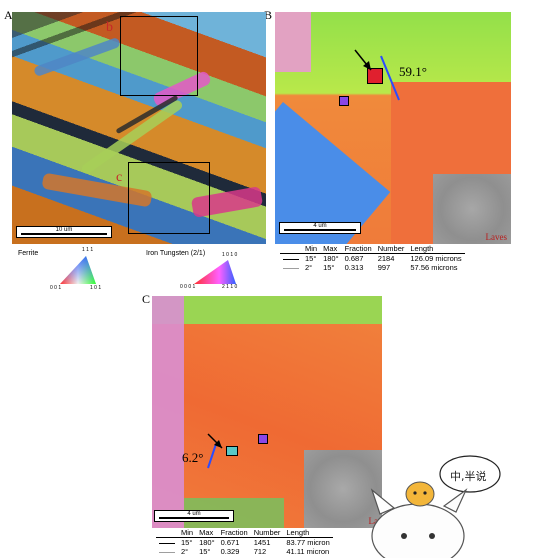  Describe the element at coordinates (372, 267) in the screenshot. I see `table-row: 2° 15° 0.313 997 57.56 microns` at that location.